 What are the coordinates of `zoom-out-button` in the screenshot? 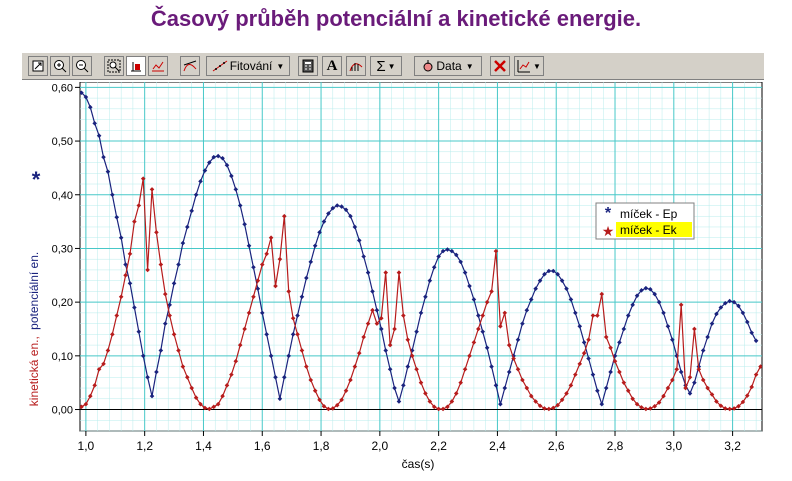 It's located at (82, 66).